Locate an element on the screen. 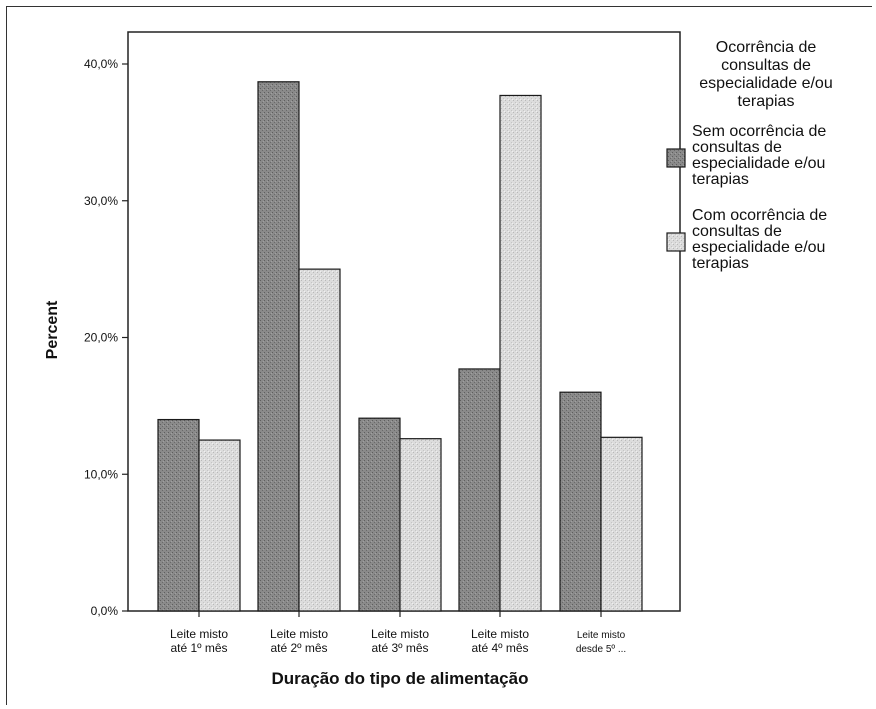  legend-label: Com ocorrência de is located at coordinates (759, 215).